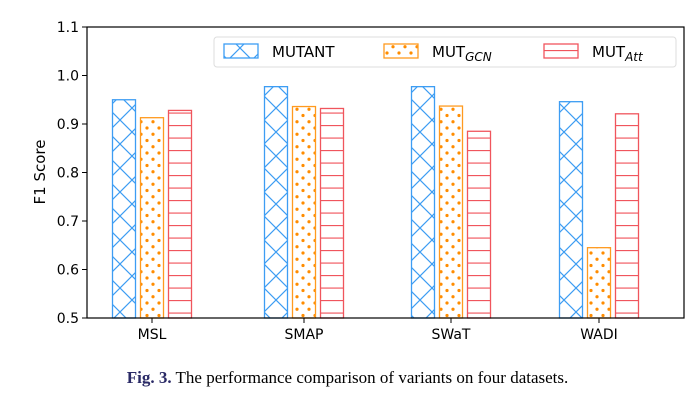 The width and height of the screenshot is (695, 411). I want to click on bar-mutatt-swat, so click(479, 224).